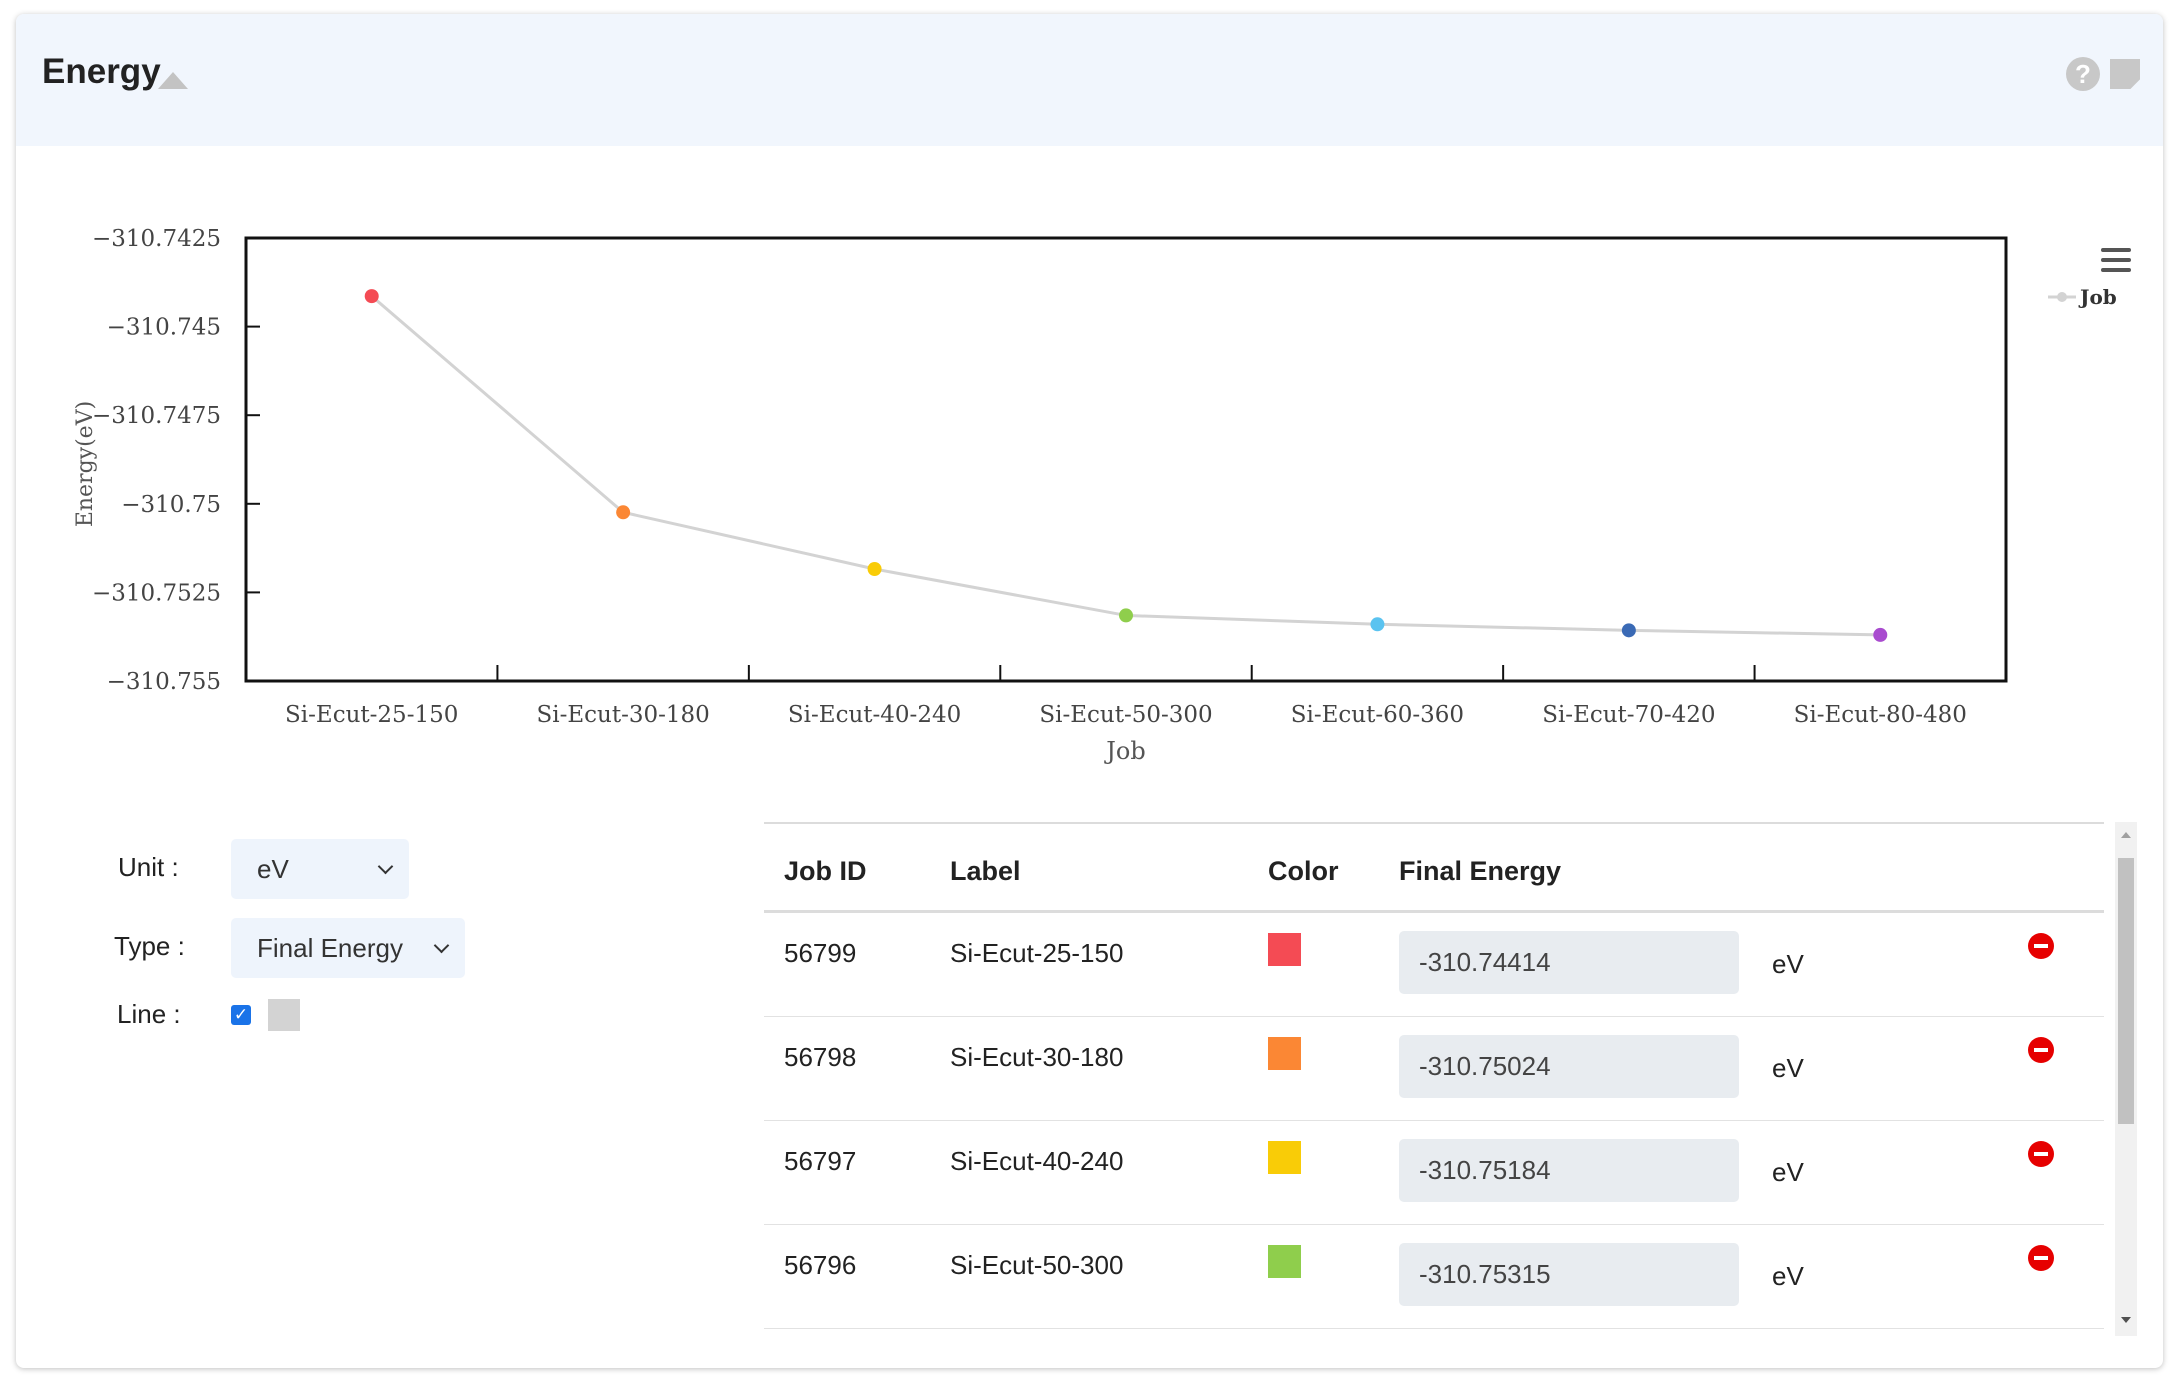  I want to click on final-energy-value: -310.74414, so click(1569, 962).